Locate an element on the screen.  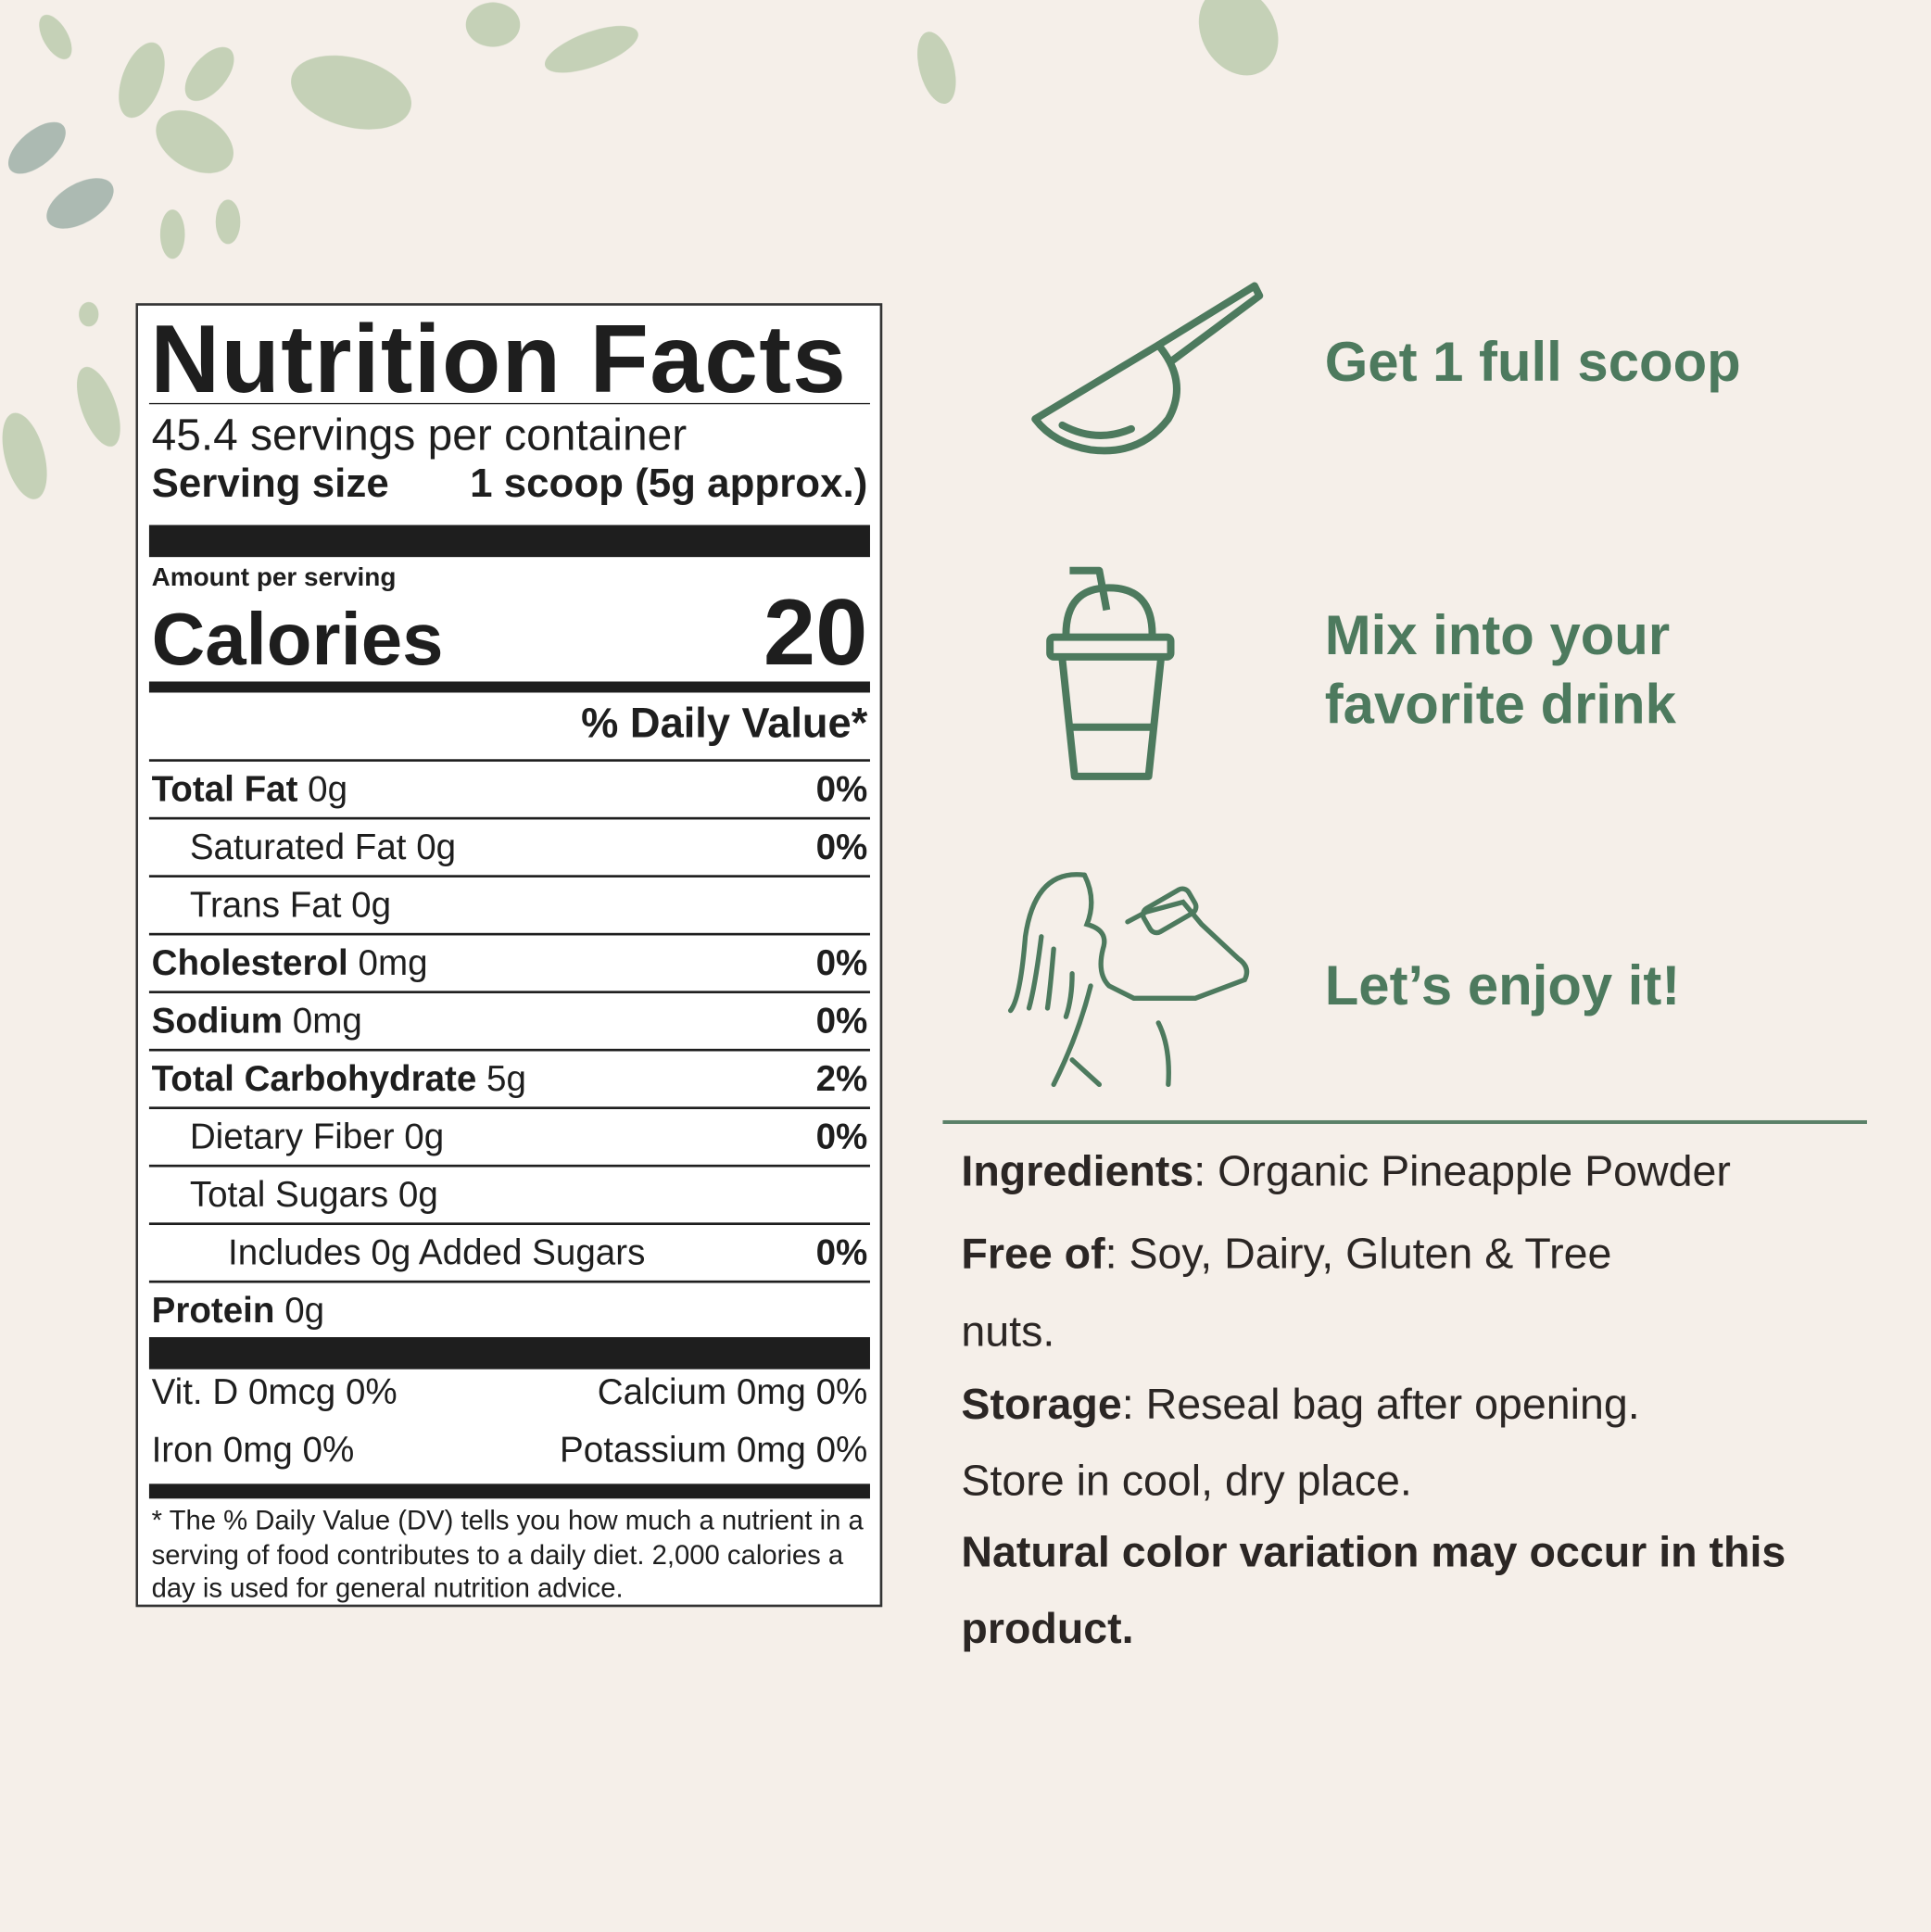
nutrient-name: Protein 0g is located at coordinates (238, 1311).